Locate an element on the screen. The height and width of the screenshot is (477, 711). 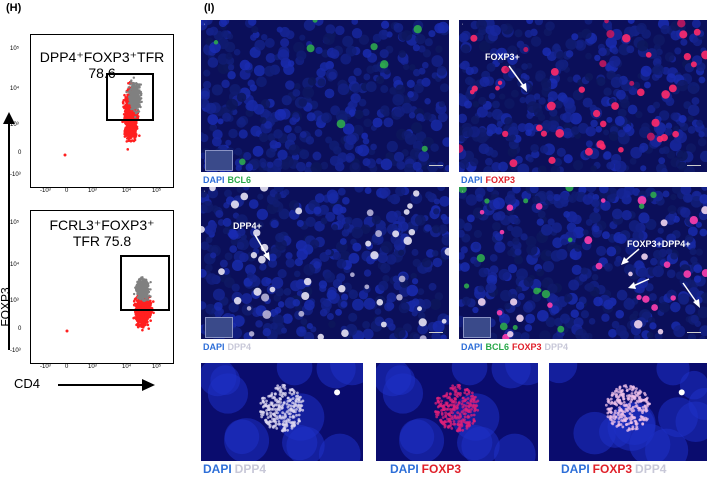
flow-plot-dpp4: DPP4⁺FOXP3⁺TFR 78.6 is located at coordinates (102, 111).